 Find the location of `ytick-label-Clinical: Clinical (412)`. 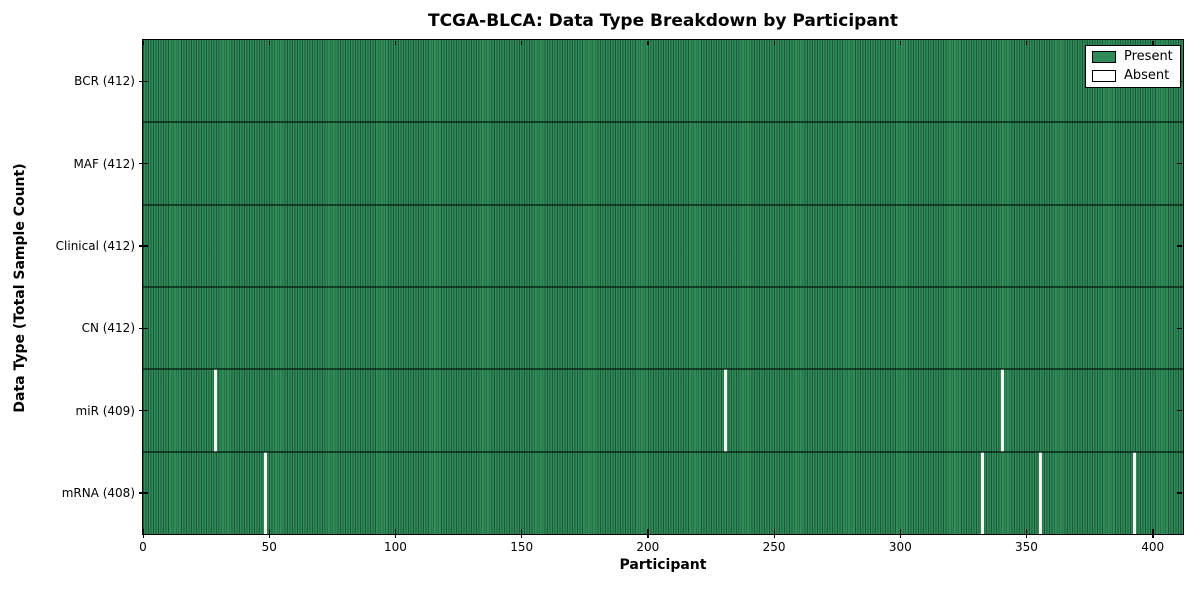

ytick-label-Clinical: Clinical (412) is located at coordinates (95, 245).